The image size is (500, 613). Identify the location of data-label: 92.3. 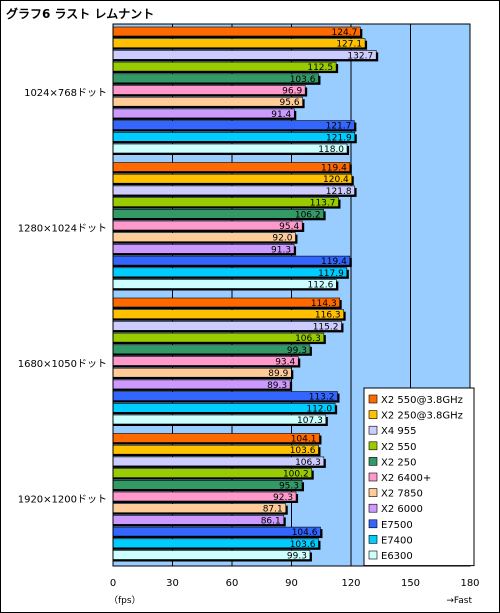
(283, 498).